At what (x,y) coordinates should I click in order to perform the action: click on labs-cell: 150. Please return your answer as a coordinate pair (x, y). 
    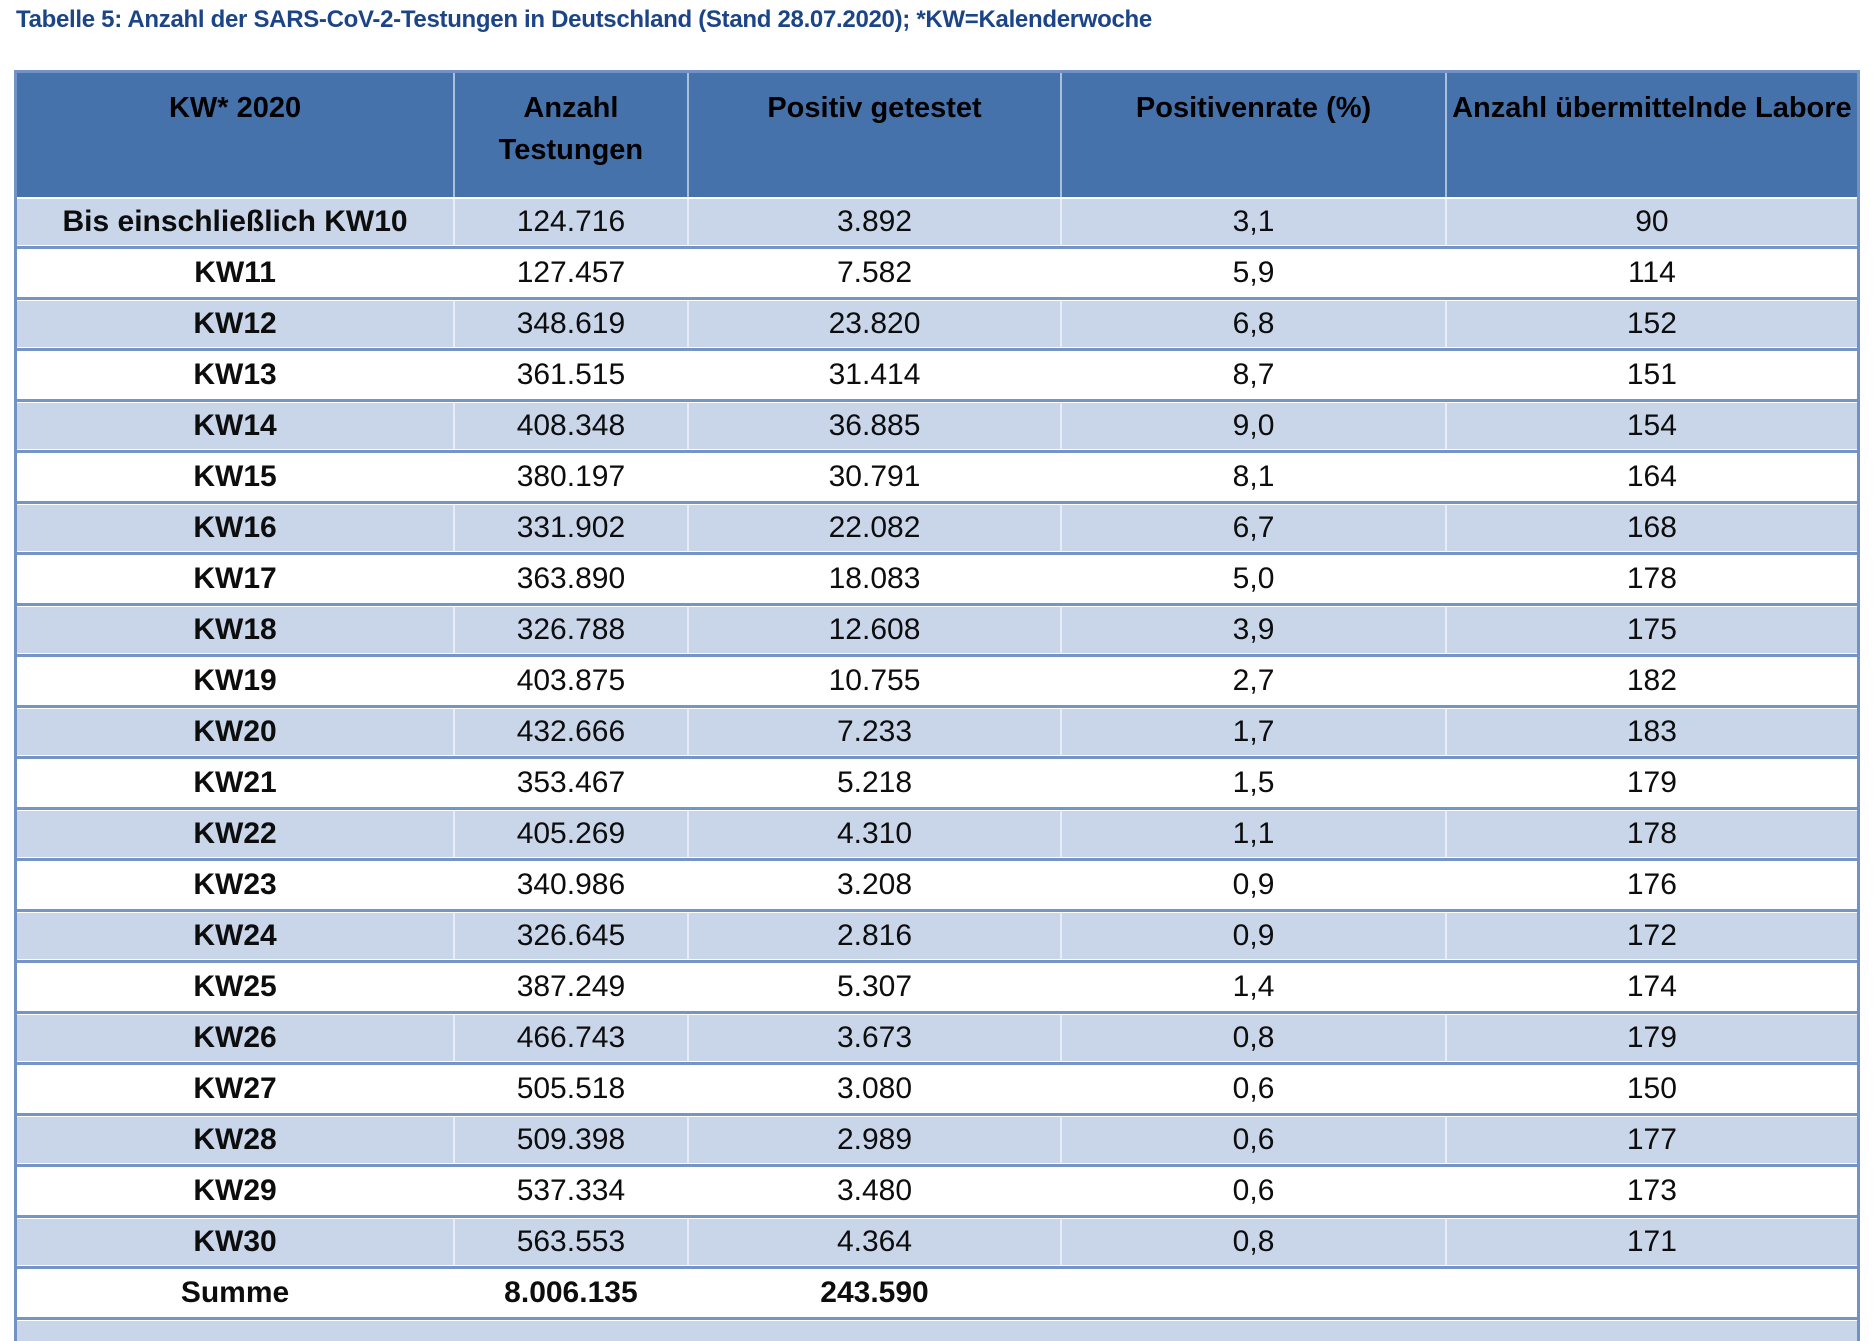
    Looking at the image, I should click on (1650, 1089).